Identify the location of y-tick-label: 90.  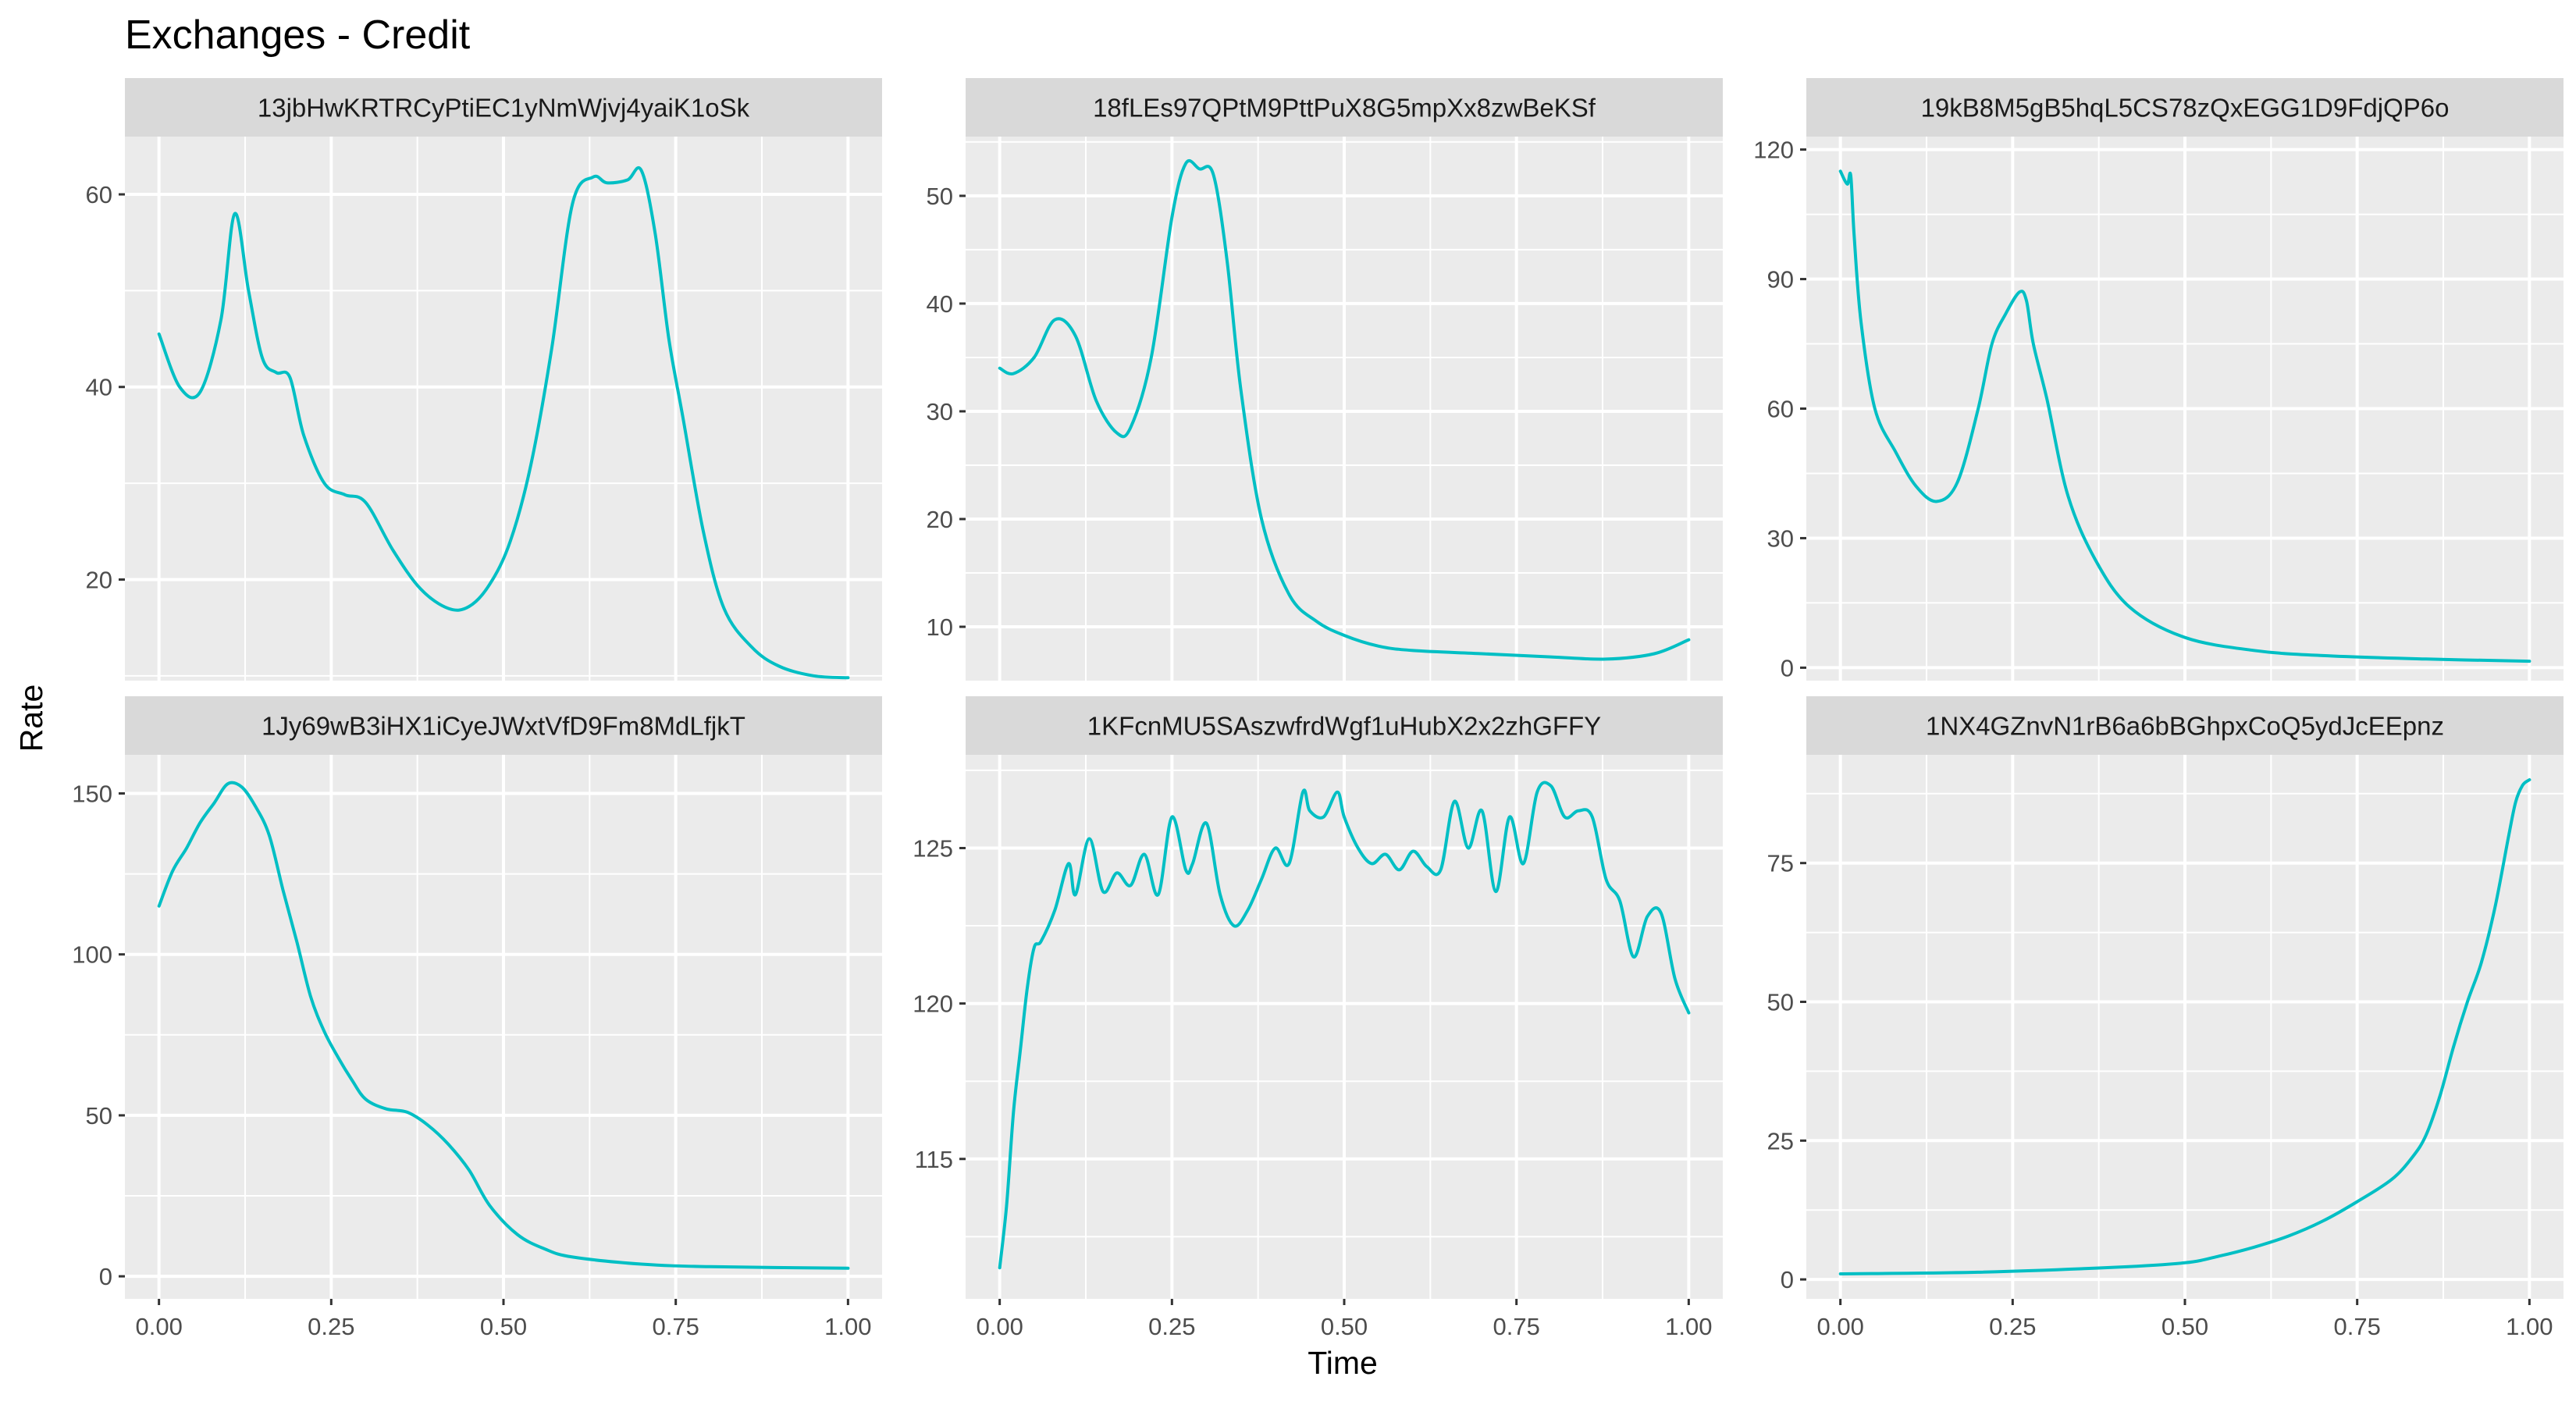
(1780, 279).